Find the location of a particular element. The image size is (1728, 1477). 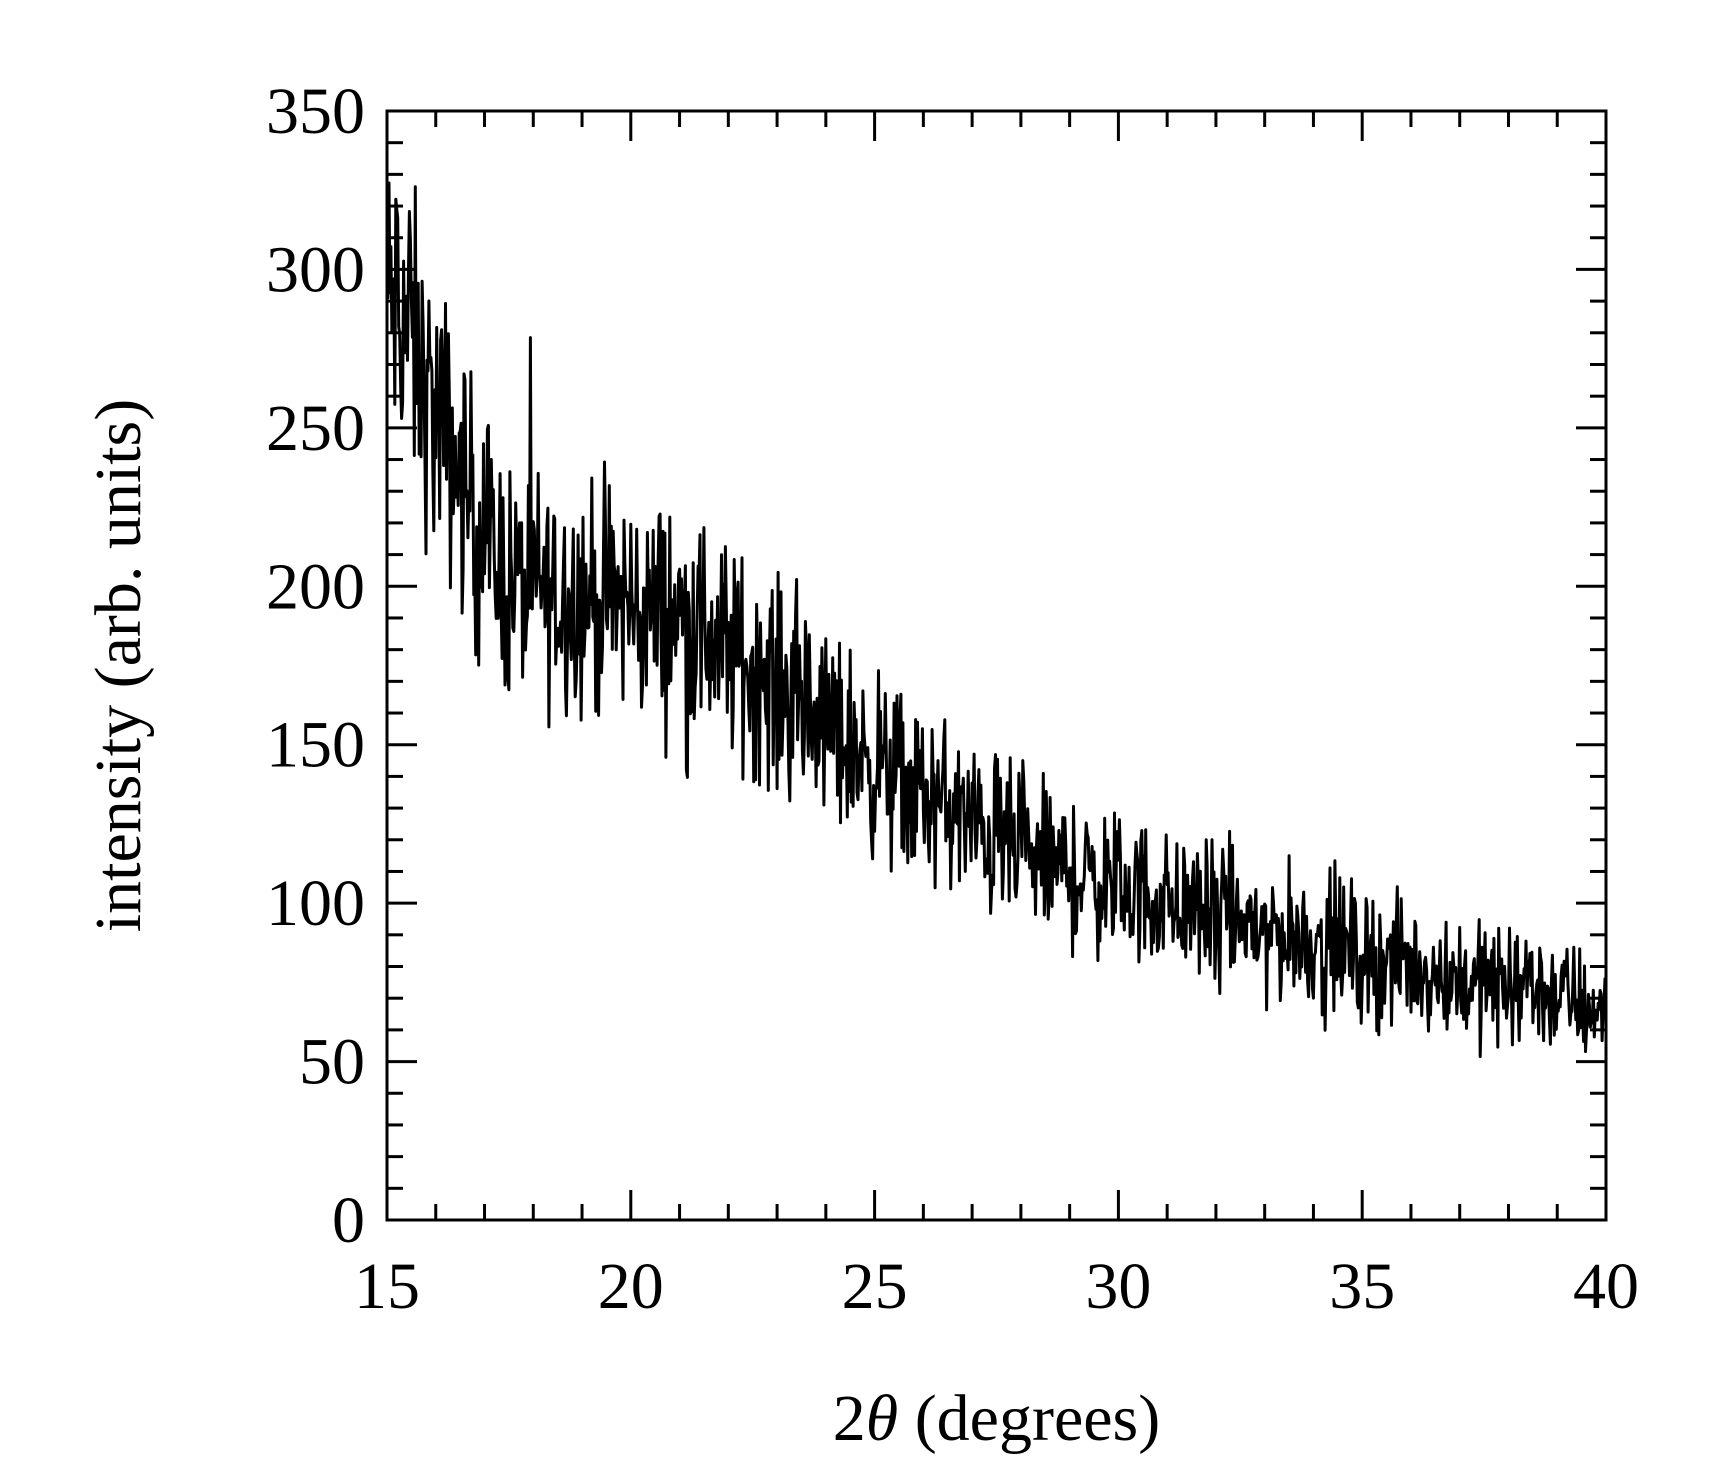

x-axis-title: 2θ (degrees) is located at coordinates (996, 1418).